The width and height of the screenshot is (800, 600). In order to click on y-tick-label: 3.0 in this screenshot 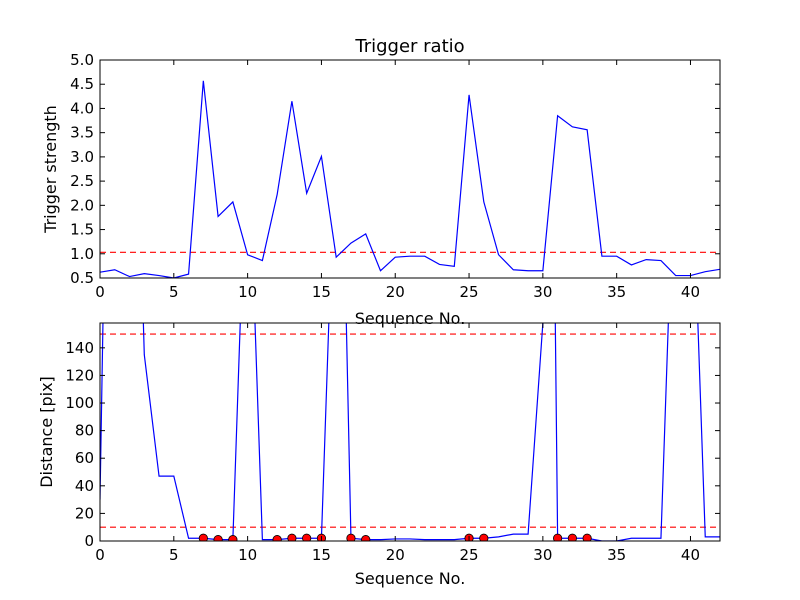, I will do `click(82, 157)`.